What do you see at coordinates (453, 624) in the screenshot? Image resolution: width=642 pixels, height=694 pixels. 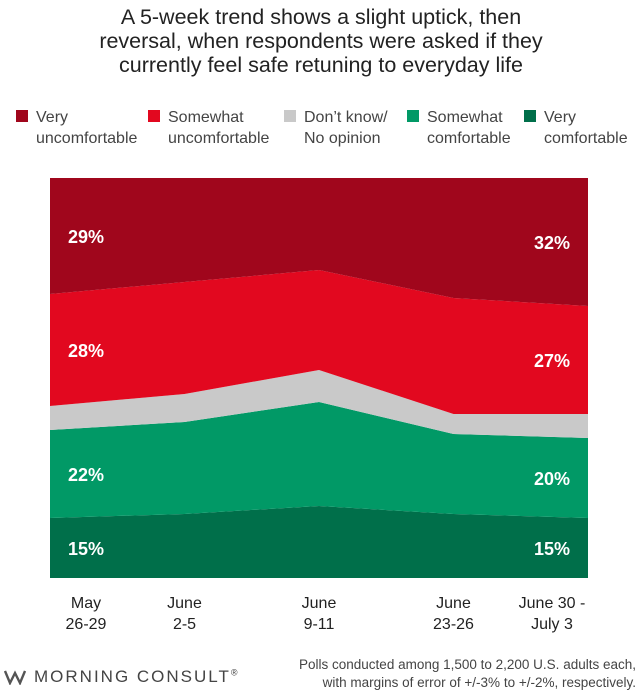 I see `x-tick-label-line: 23-26` at bounding box center [453, 624].